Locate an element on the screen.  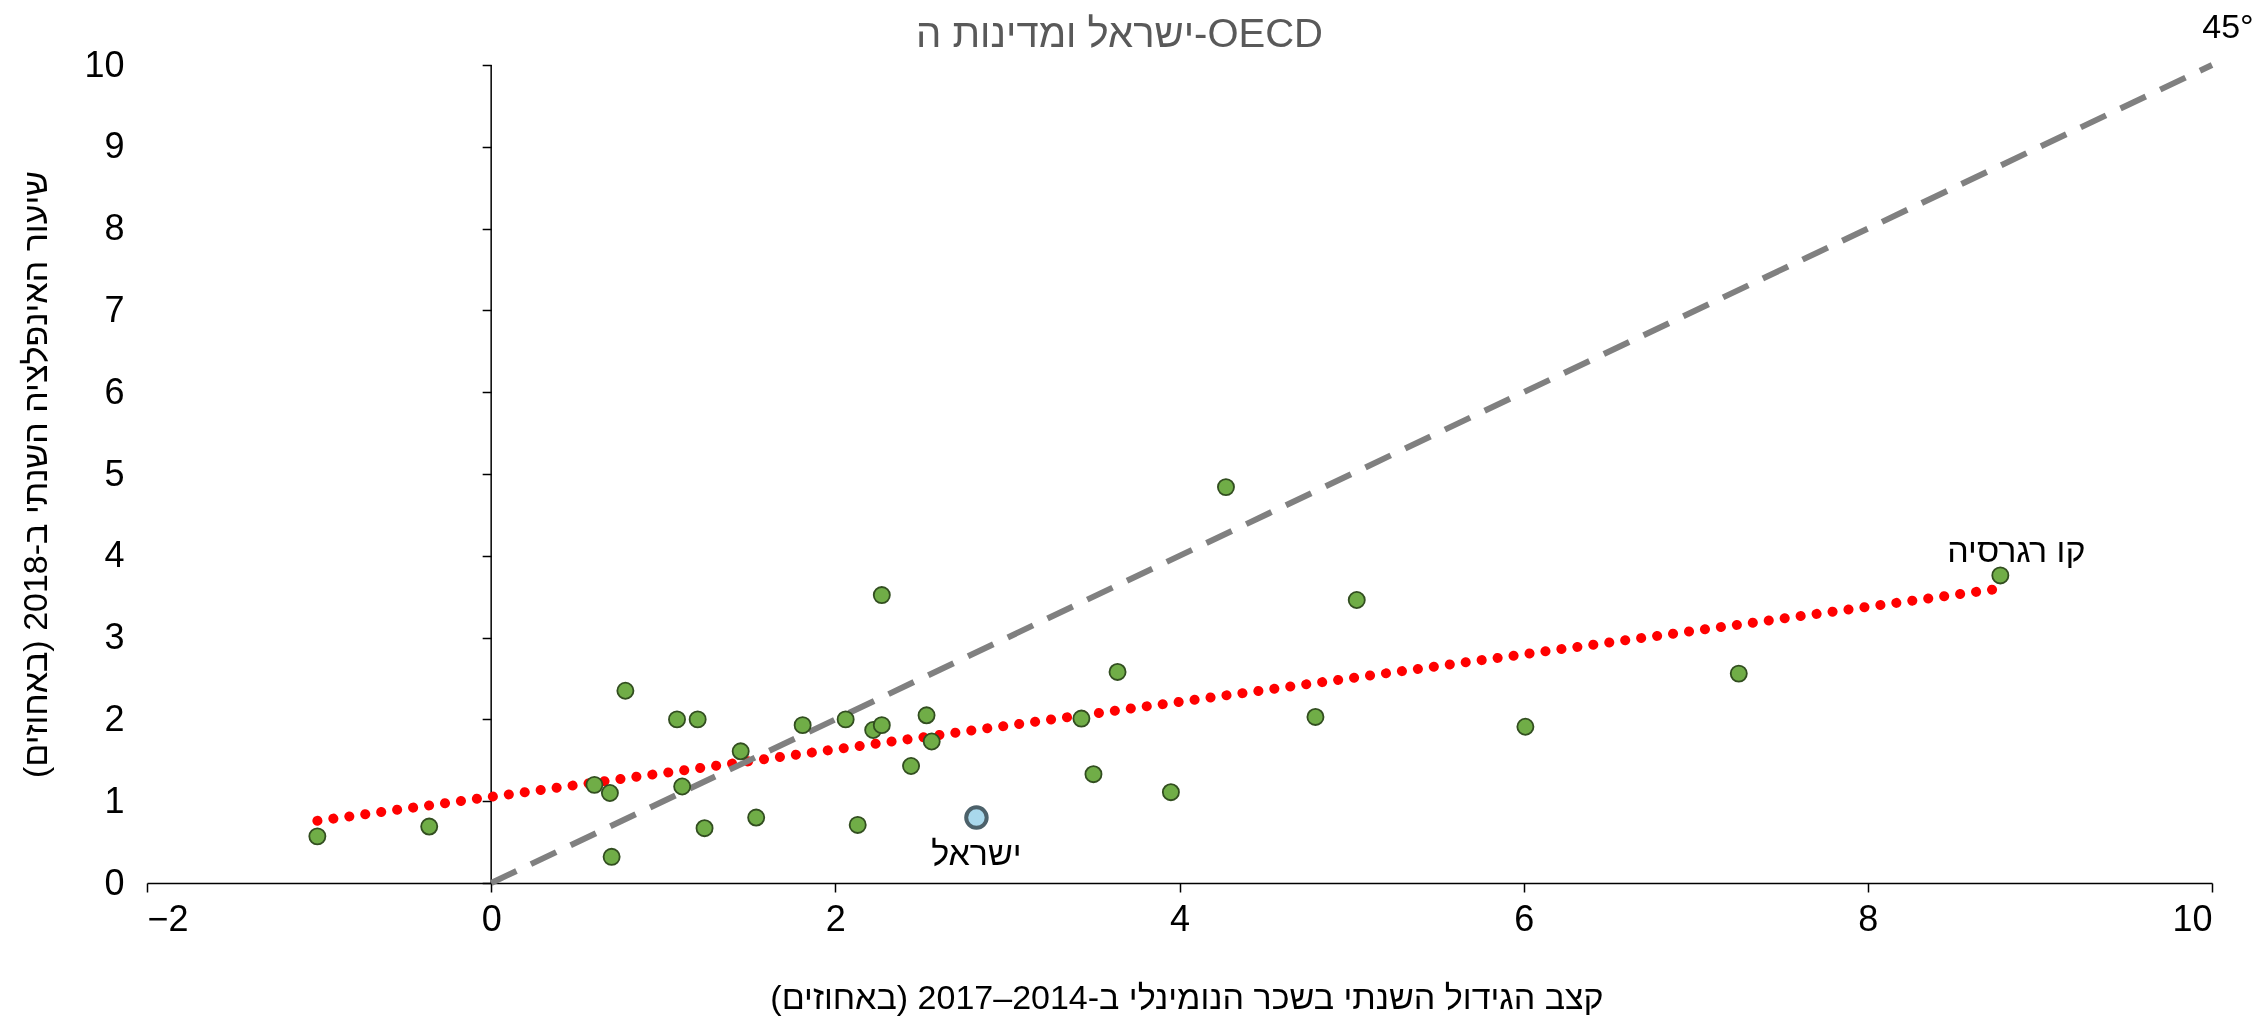
y-axis-title: שיעור האינפלציה השנתי ב-2018 (באחוזים) is located at coordinates (34, 474).